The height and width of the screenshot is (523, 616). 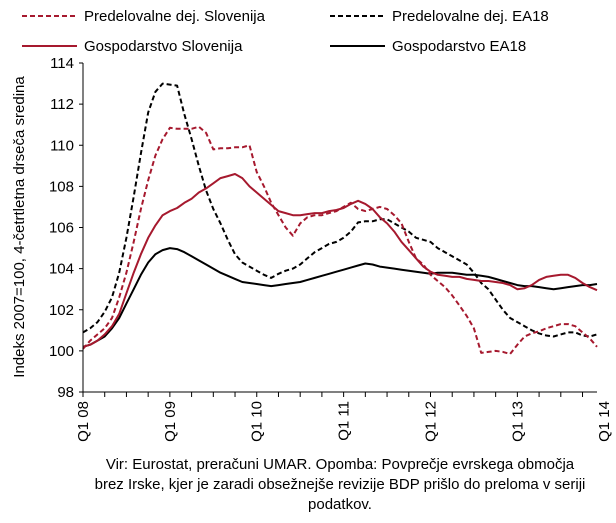 What do you see at coordinates (62, 104) in the screenshot?
I see `y-tick-label: 112` at bounding box center [62, 104].